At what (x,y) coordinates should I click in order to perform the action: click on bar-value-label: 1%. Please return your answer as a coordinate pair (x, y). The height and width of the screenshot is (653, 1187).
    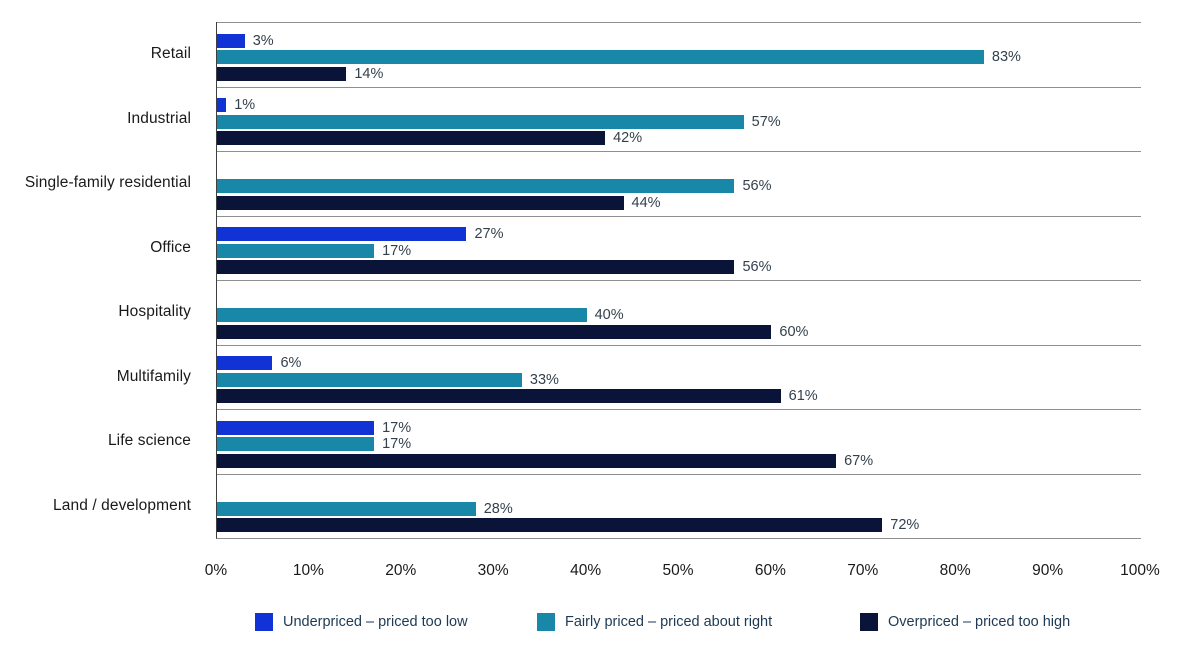
    Looking at the image, I should click on (245, 105).